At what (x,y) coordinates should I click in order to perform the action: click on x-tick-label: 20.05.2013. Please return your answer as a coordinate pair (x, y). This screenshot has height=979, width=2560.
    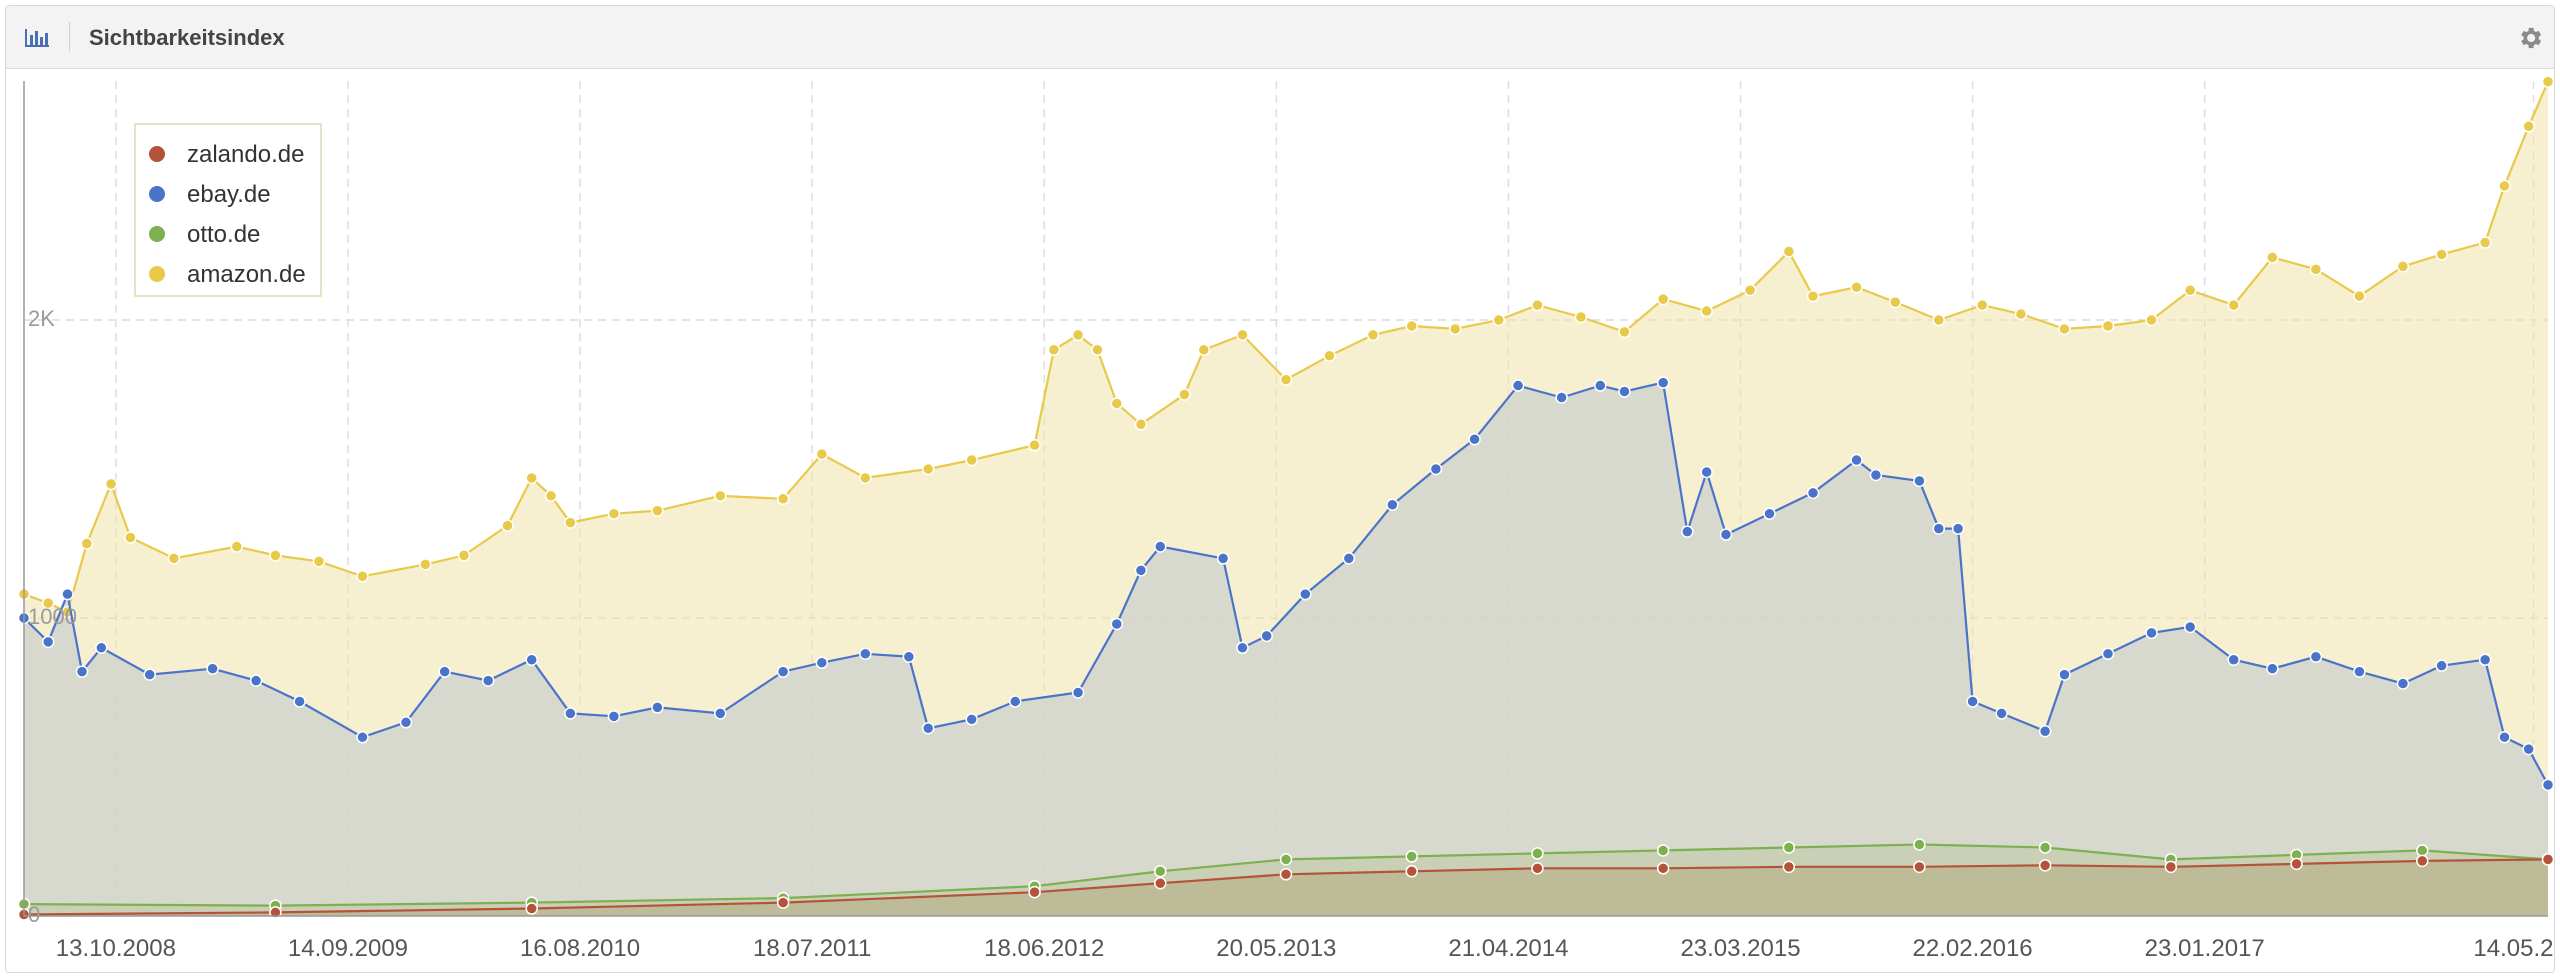
    Looking at the image, I should click on (1276, 948).